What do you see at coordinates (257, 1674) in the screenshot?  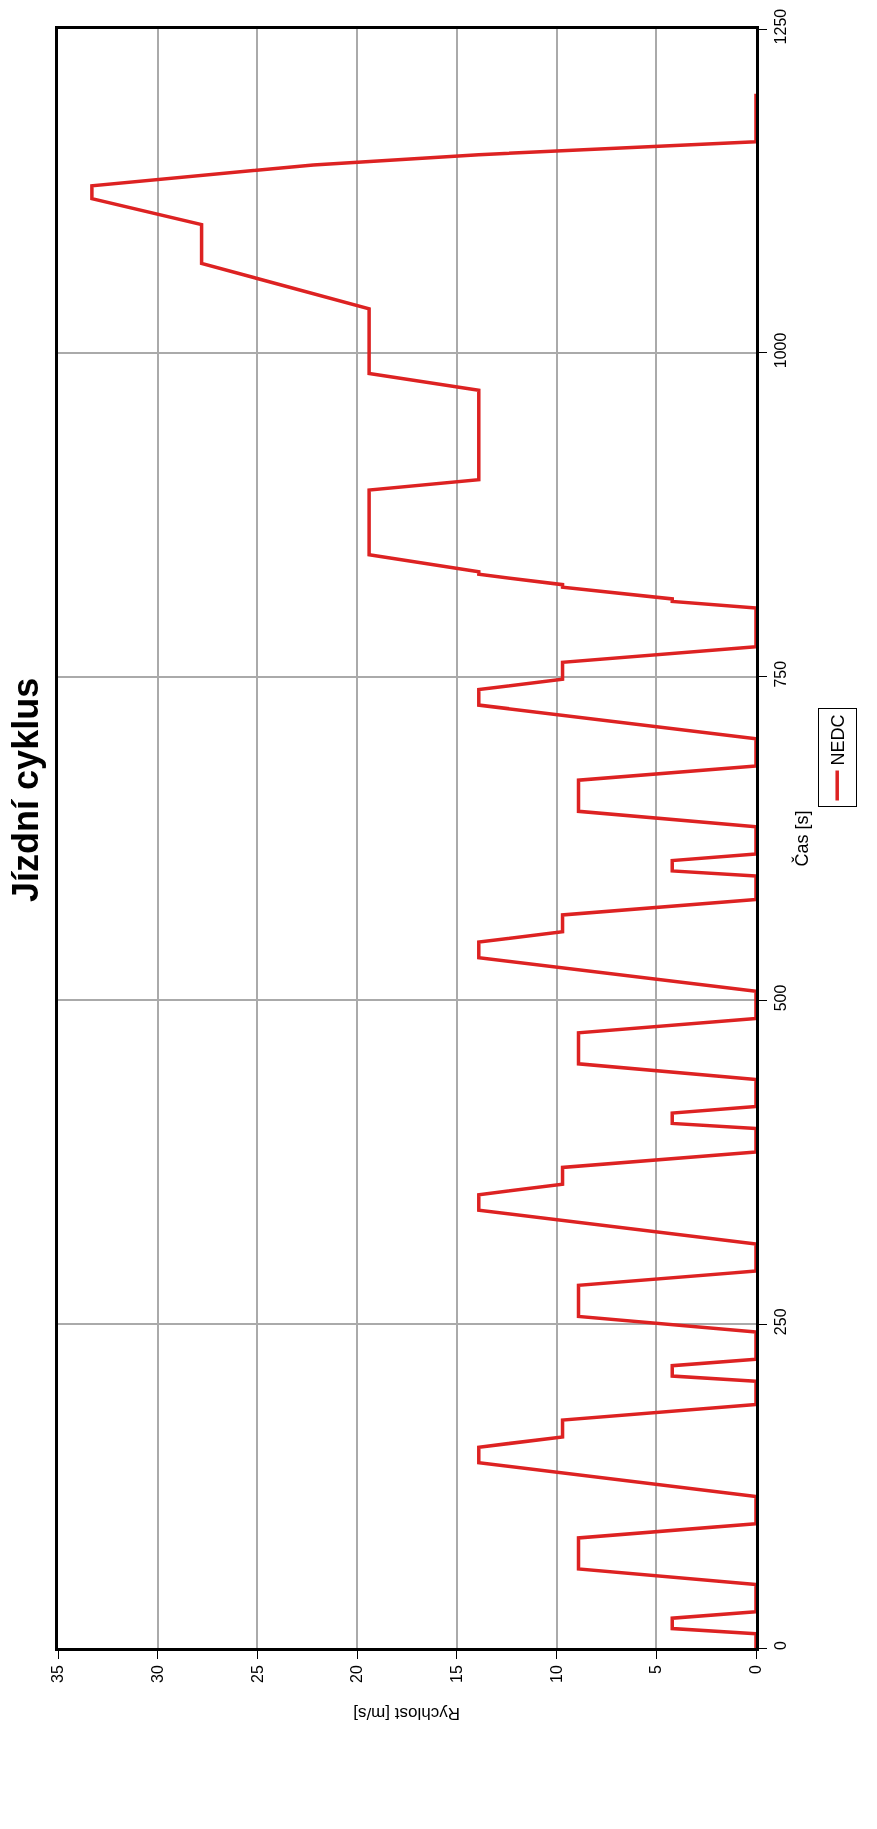 I see `x-tick-label: 25` at bounding box center [257, 1674].